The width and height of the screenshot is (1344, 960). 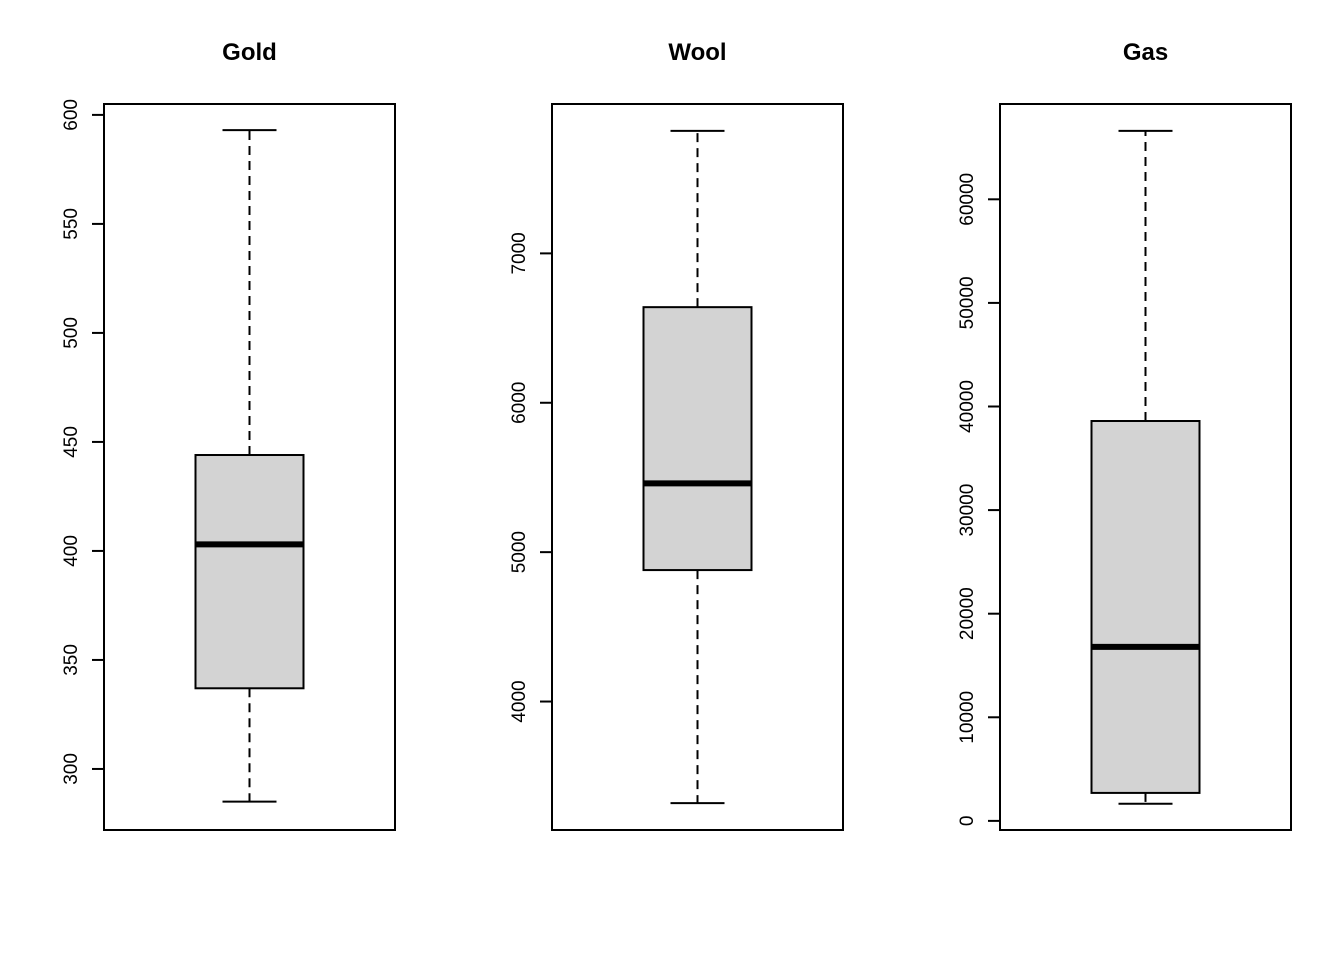 I want to click on panel-1-box, so click(x=249, y=572).